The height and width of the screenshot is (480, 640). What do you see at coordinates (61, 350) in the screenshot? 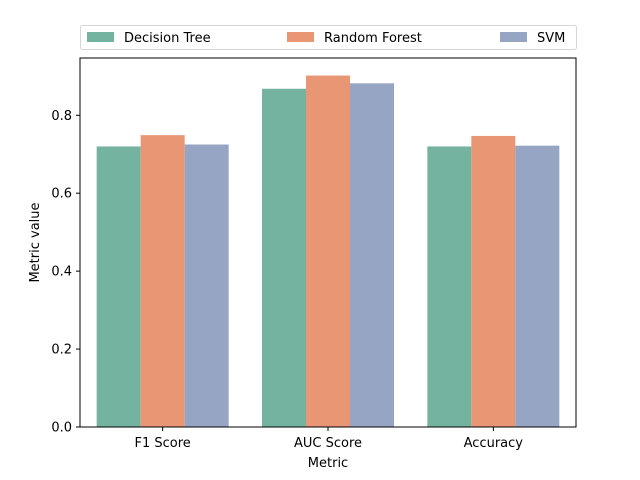
I see `y-tick-label: 0.2` at bounding box center [61, 350].